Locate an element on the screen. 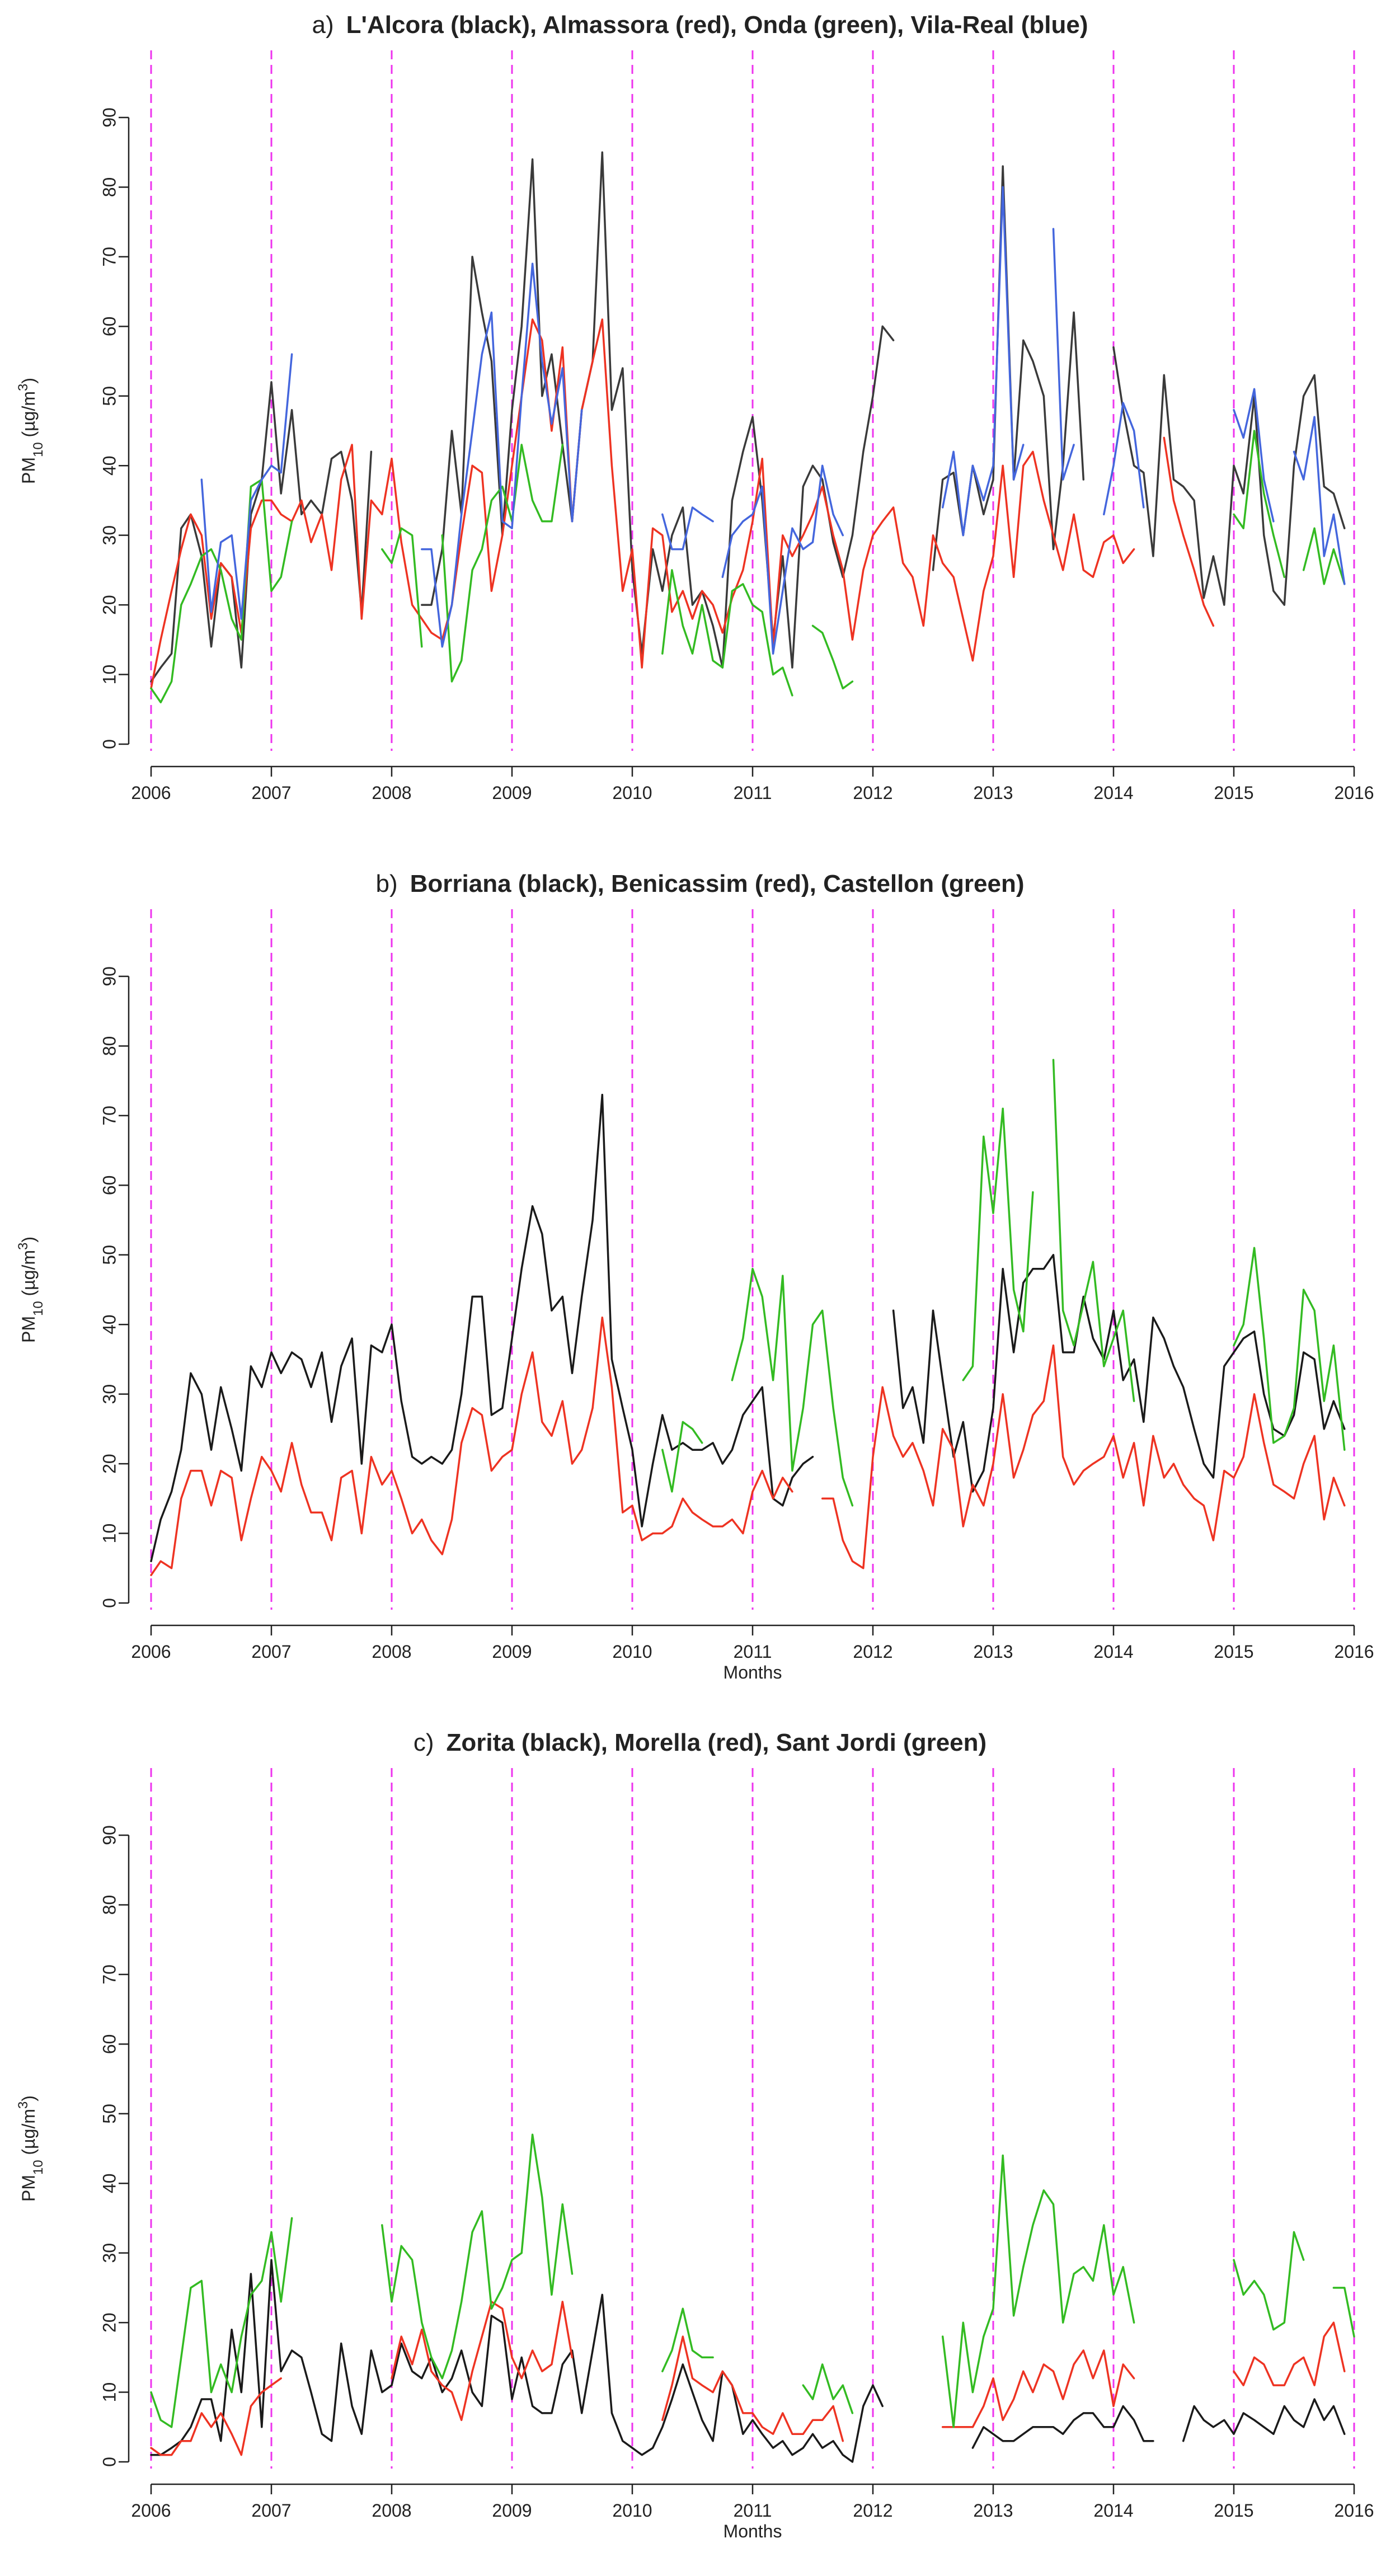  panel-a-letter: a) is located at coordinates (323, 25).